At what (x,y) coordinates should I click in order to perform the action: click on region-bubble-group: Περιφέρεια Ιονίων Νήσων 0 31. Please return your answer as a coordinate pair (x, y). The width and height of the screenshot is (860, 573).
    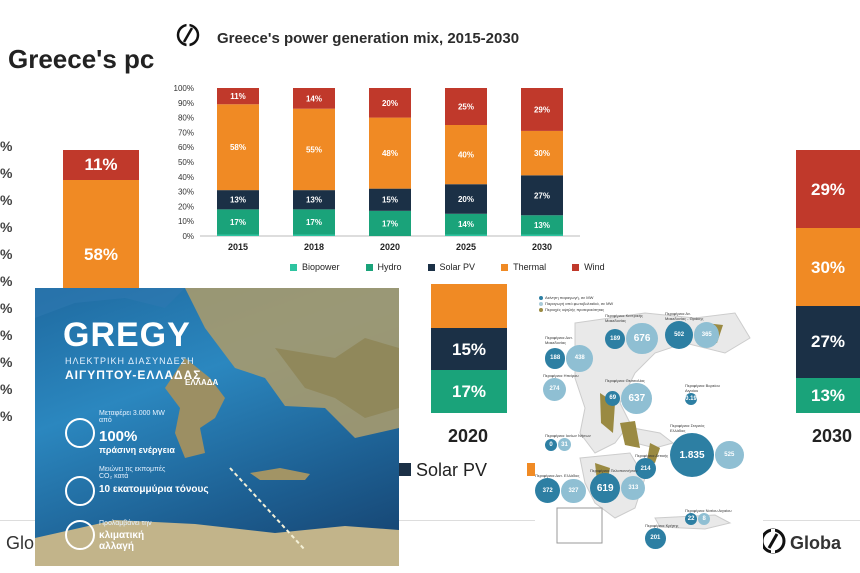
    Looking at the image, I should click on (569, 442).